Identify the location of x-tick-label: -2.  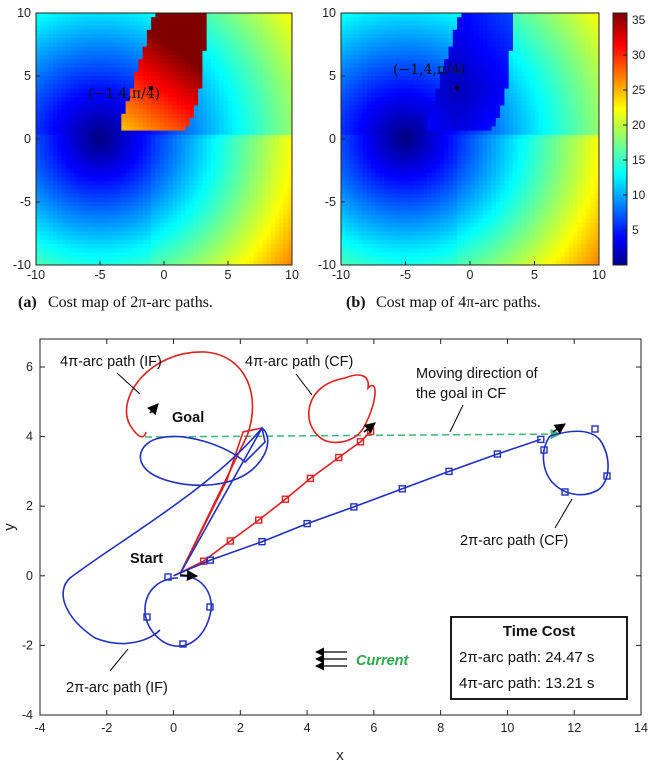
(106, 728).